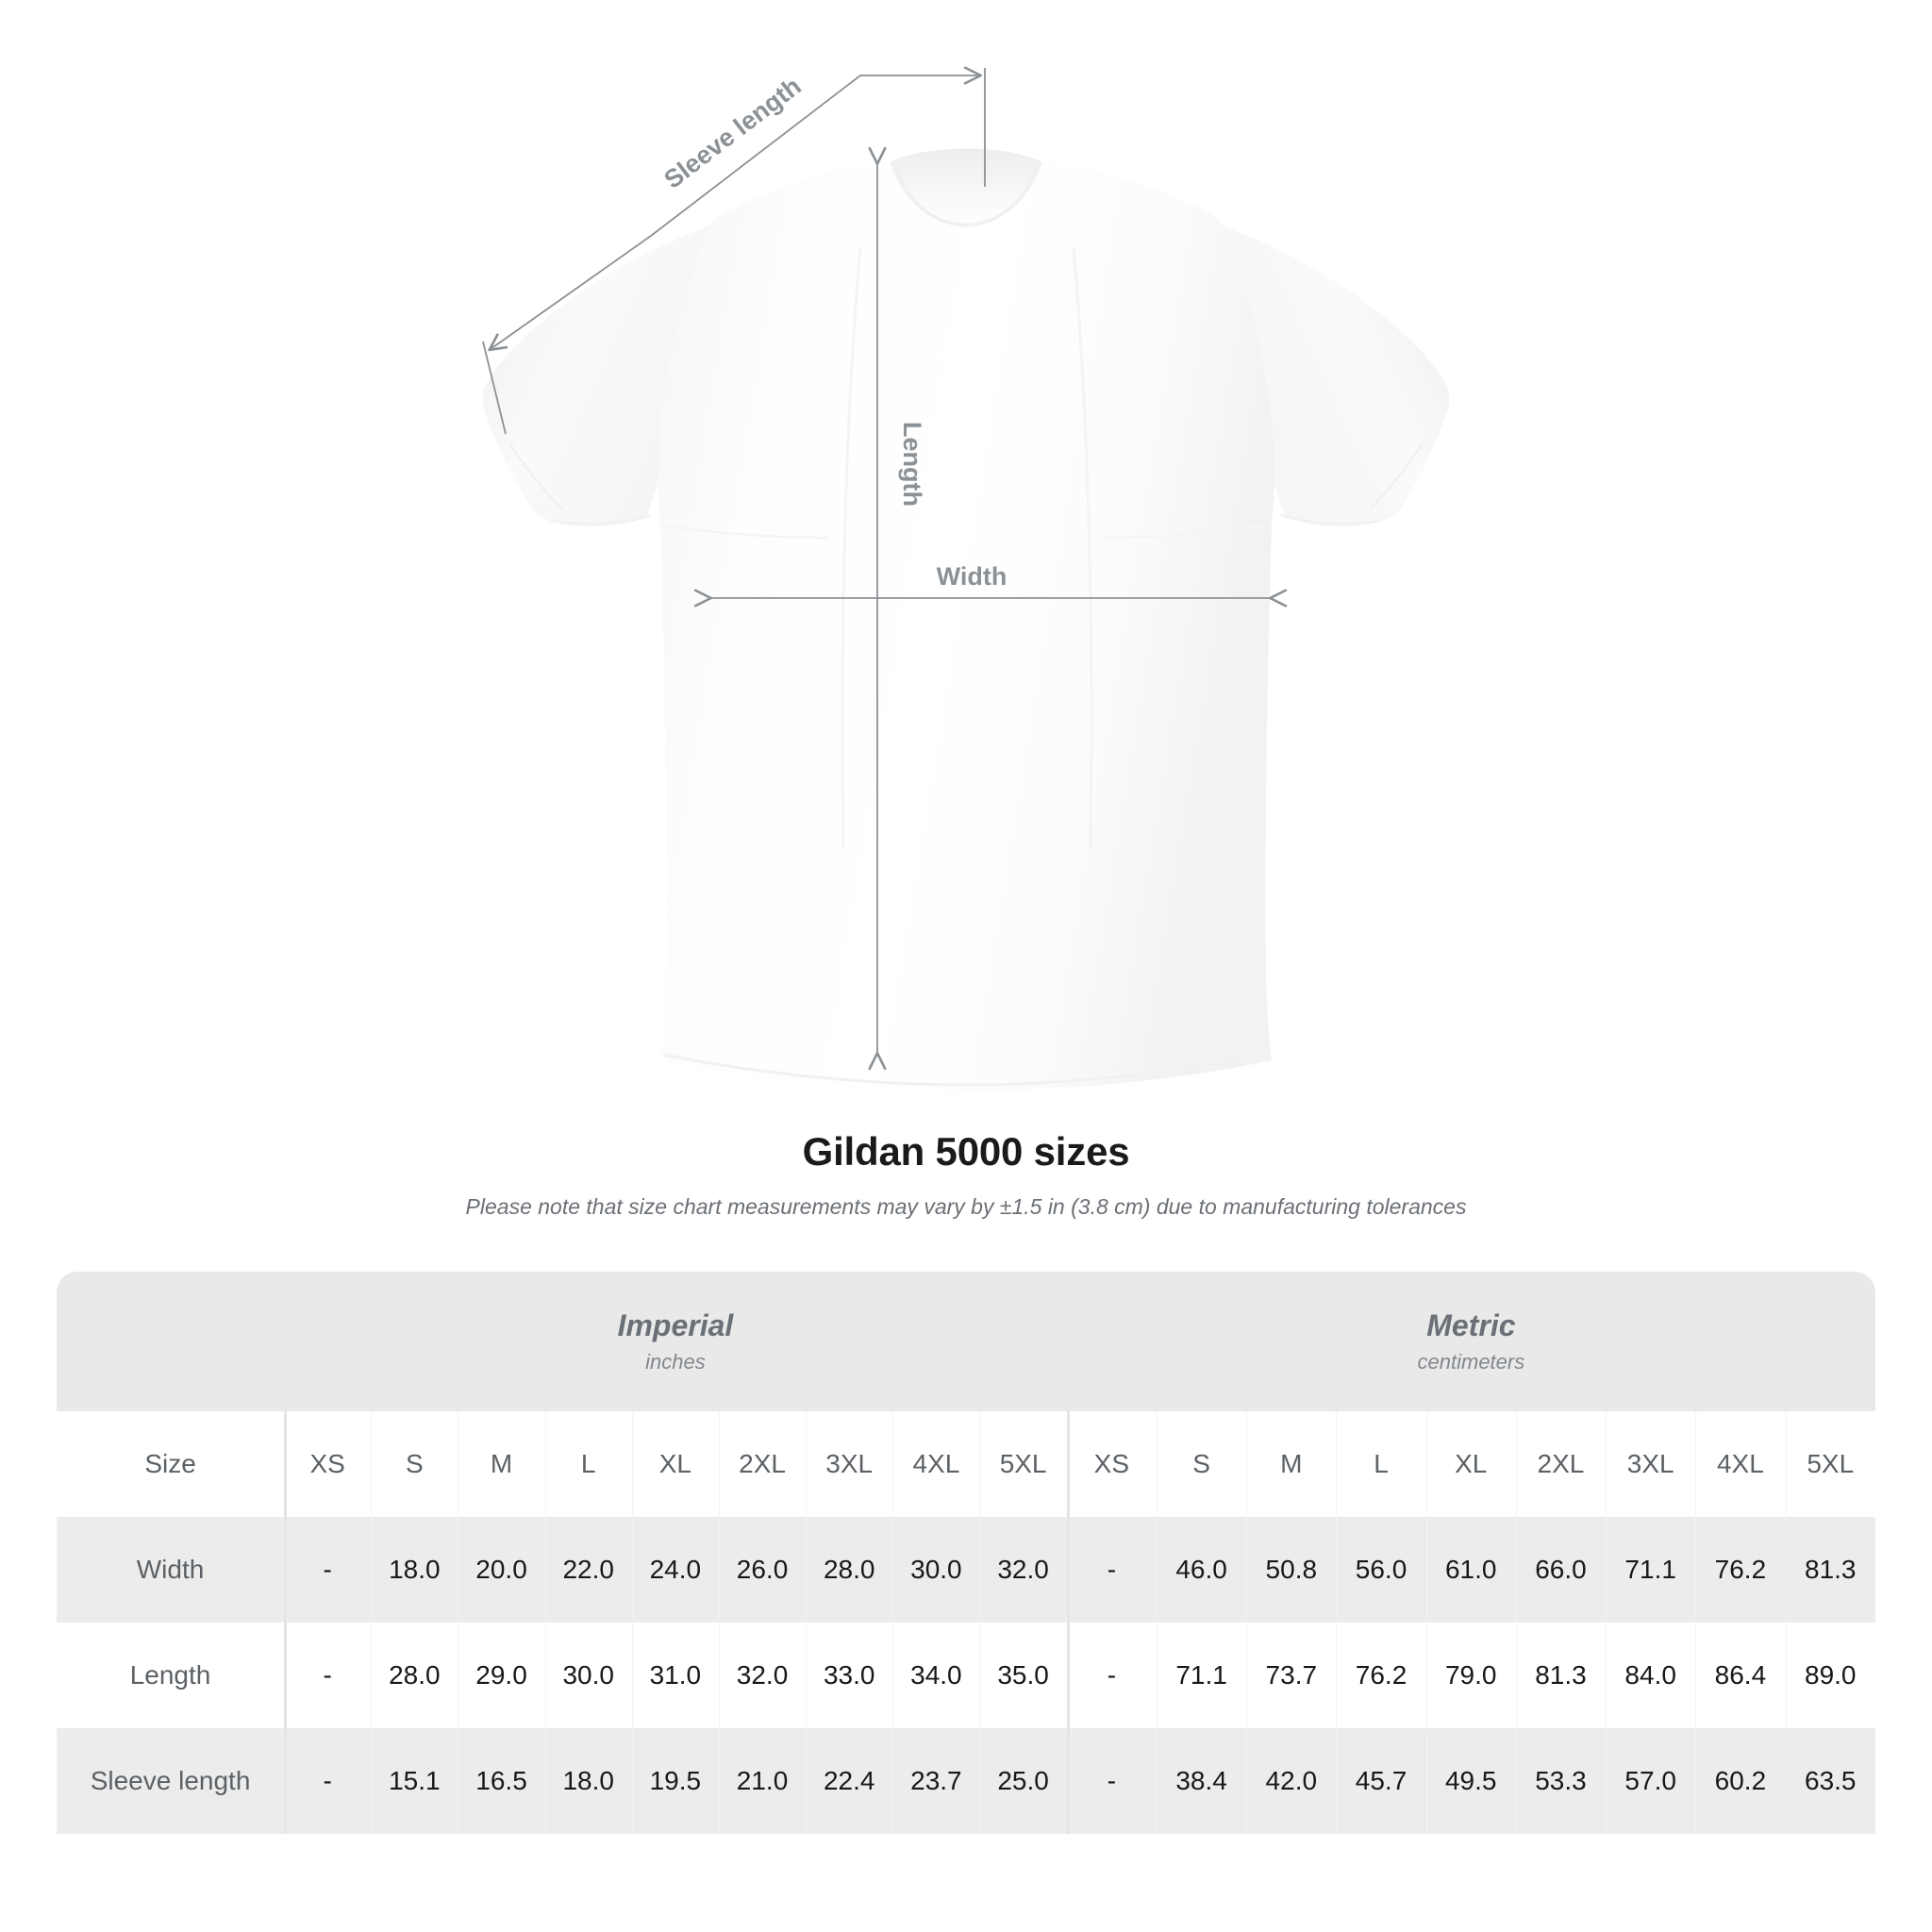  I want to click on length-annotation: Length, so click(897, 609).